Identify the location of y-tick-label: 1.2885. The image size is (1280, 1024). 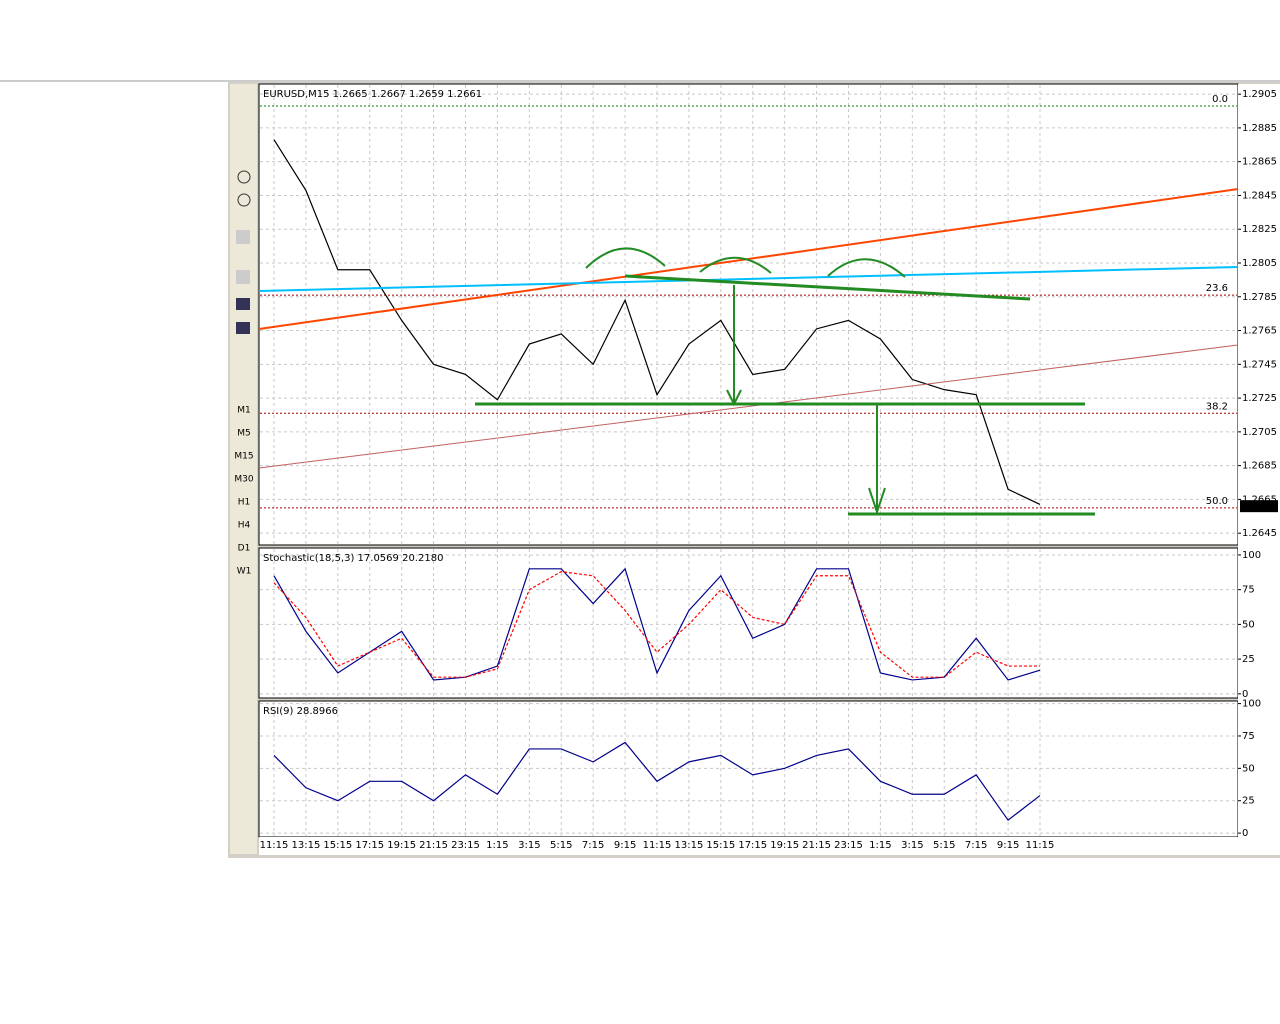
(1259, 128).